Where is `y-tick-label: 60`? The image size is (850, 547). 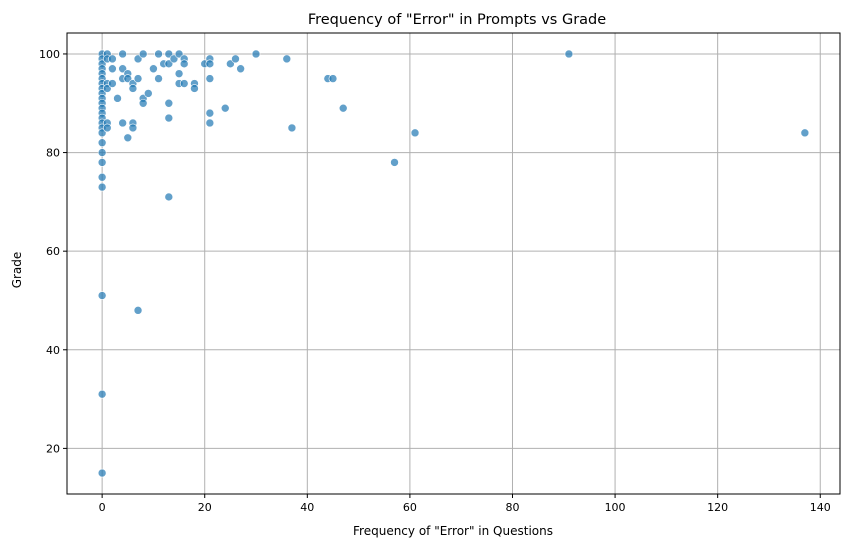
y-tick-label: 60 is located at coordinates (53, 251).